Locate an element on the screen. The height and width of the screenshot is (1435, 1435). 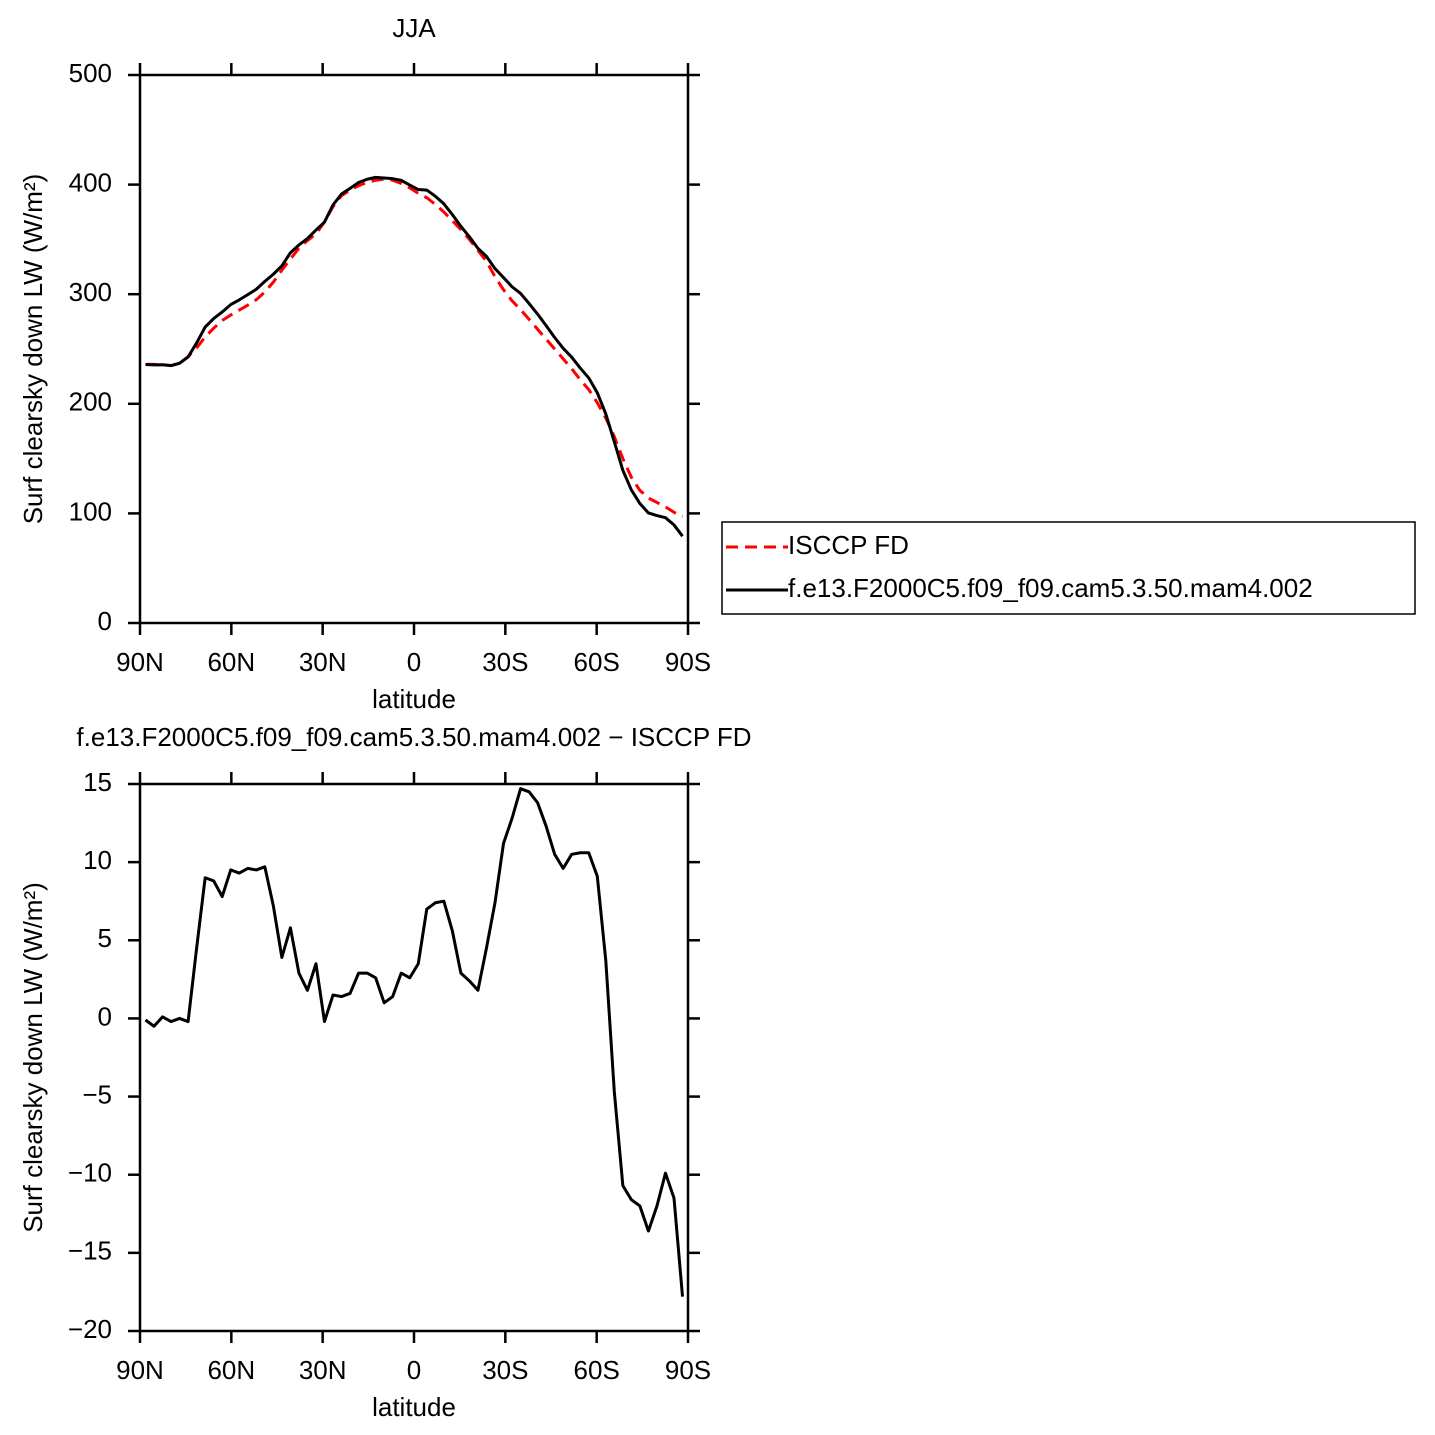
y-tick-label: −5 is located at coordinates (97, 1094).